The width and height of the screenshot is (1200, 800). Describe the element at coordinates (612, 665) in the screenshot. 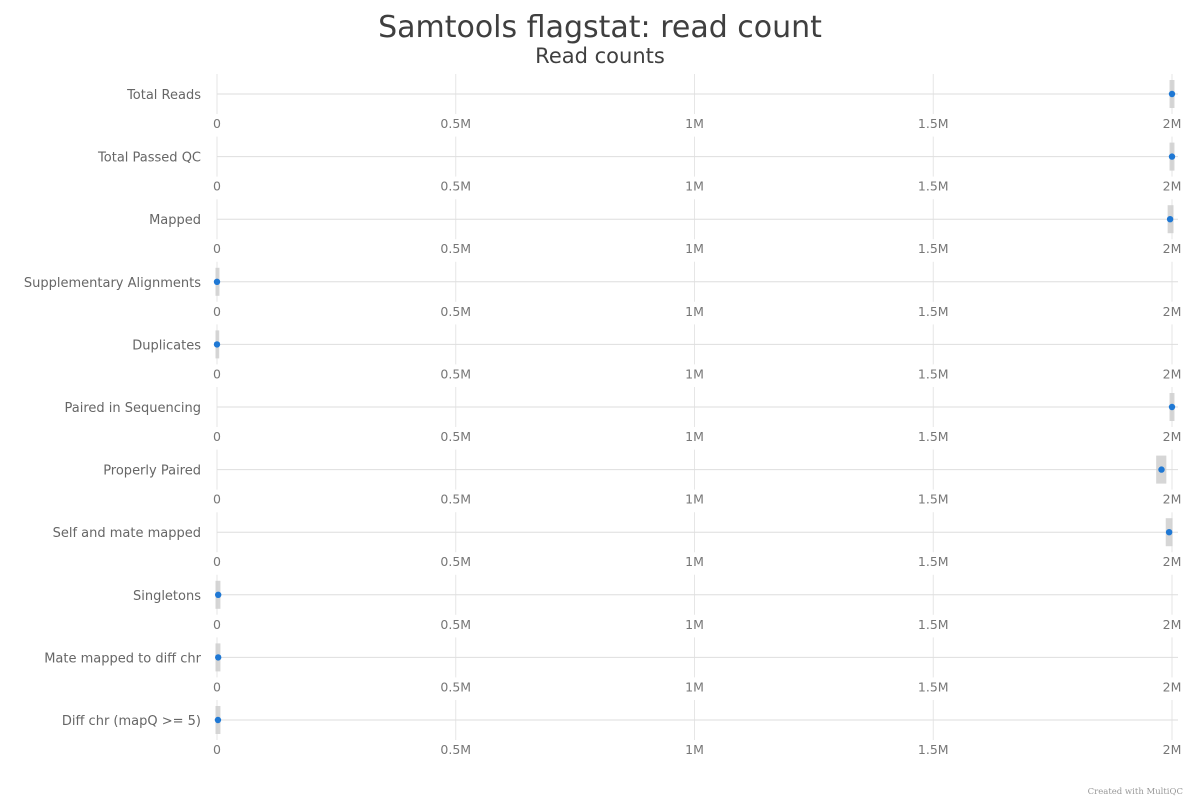

I see `row-9: Mate mapped to diff chr 0 0.5M 1M 1.5M 2M` at that location.